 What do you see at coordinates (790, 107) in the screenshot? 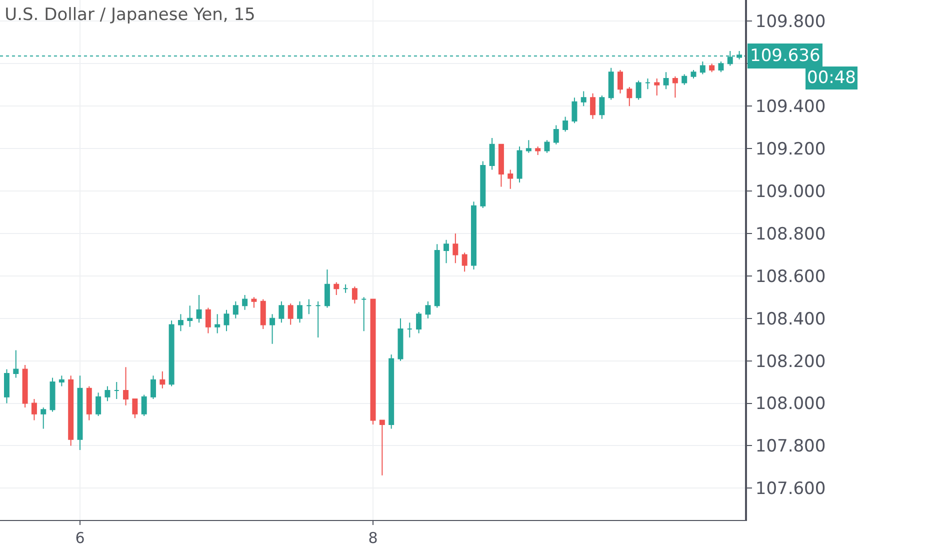
I see `y-tick-label: 109.400` at bounding box center [790, 107].